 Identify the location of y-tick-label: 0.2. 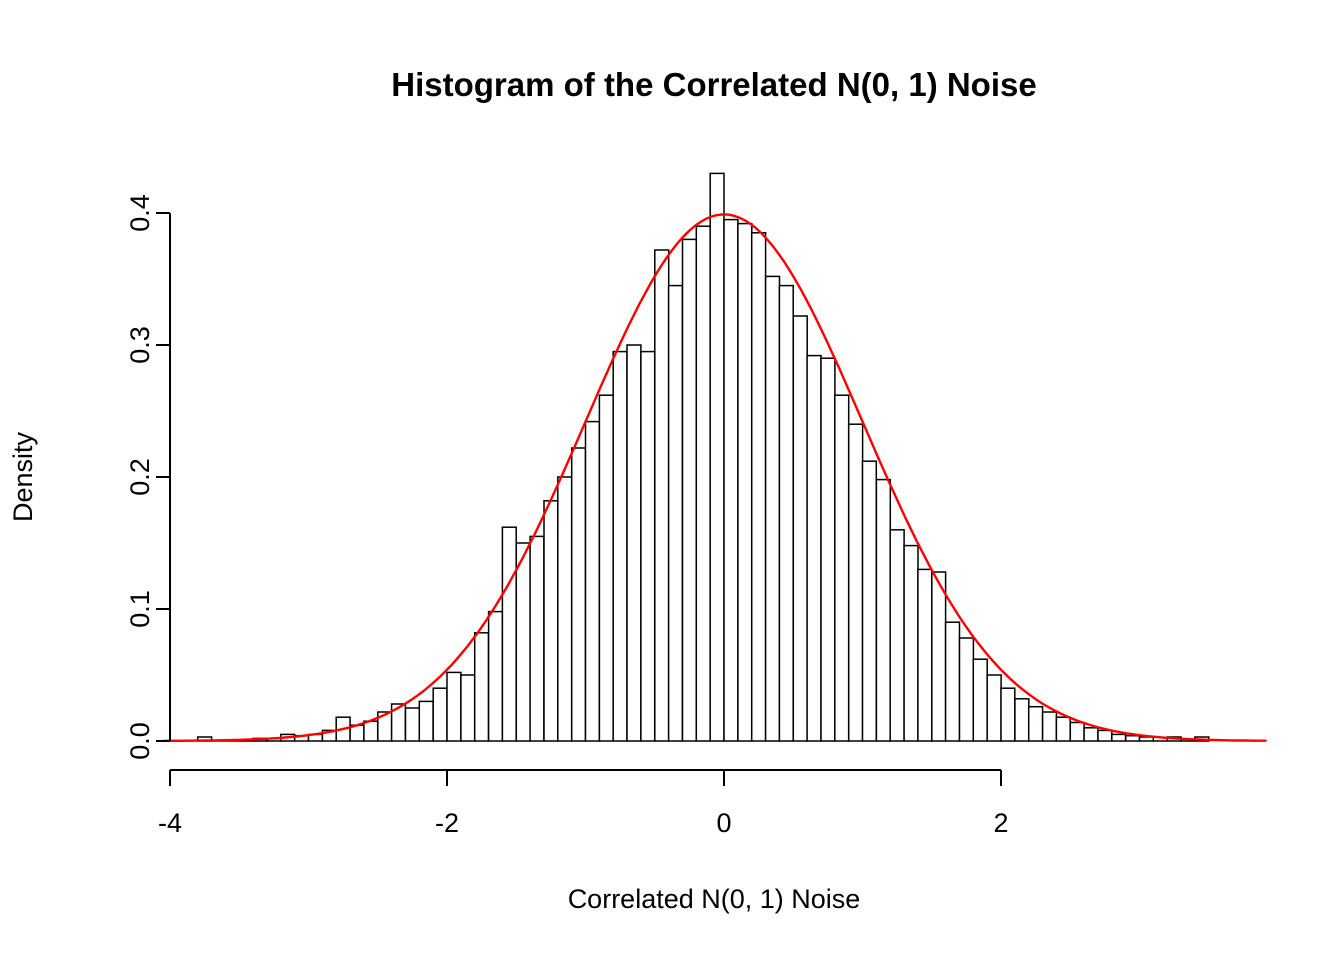
(140, 477).